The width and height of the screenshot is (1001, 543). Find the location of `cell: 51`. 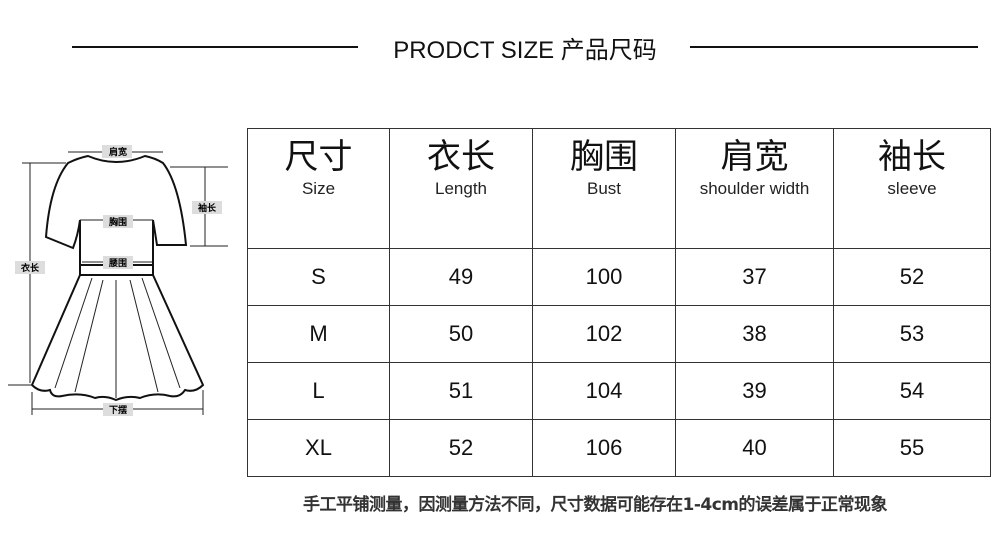

cell: 51 is located at coordinates (461, 391).